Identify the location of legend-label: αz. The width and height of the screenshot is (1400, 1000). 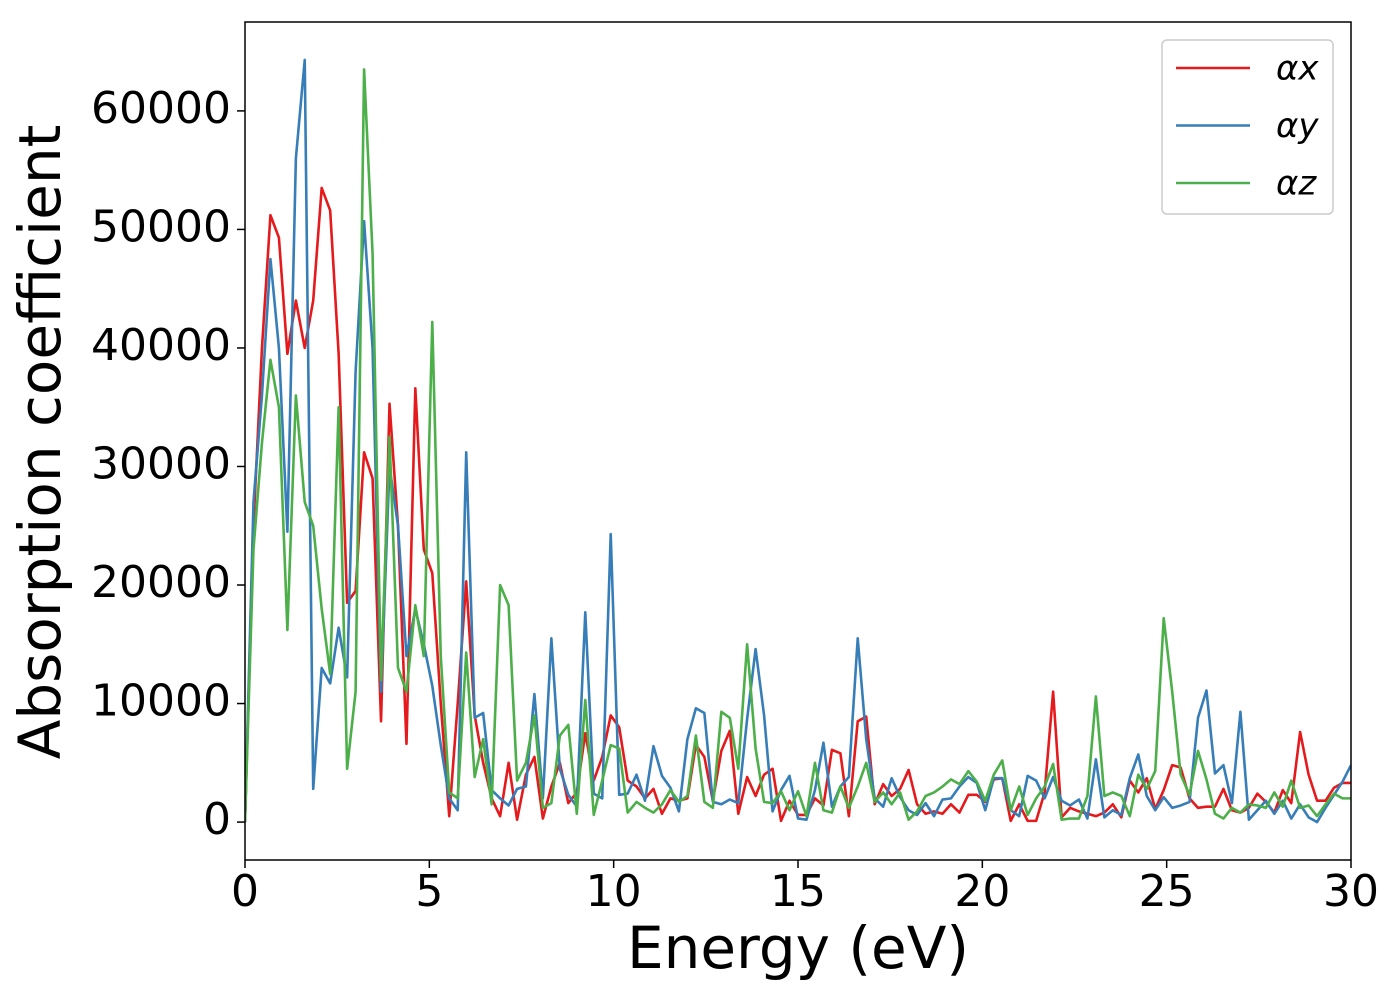
(1296, 184).